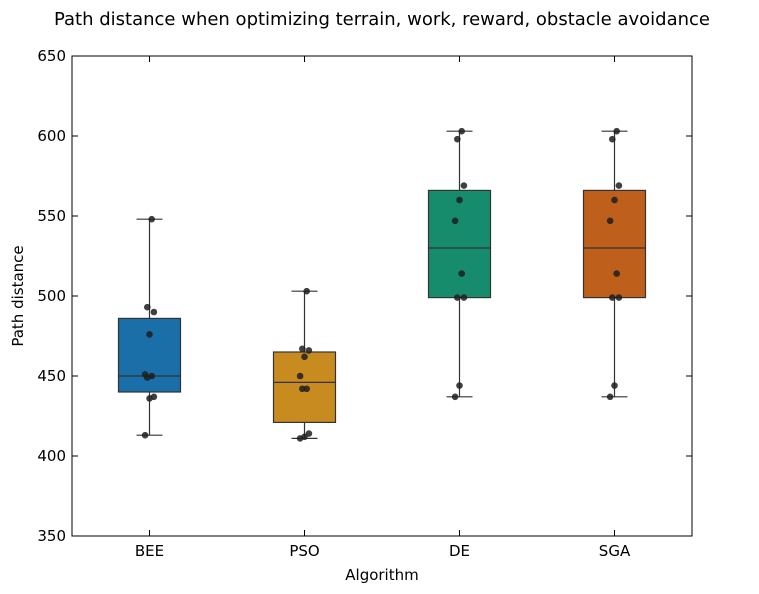  What do you see at coordinates (149, 551) in the screenshot?
I see `x-tick-label: BEE` at bounding box center [149, 551].